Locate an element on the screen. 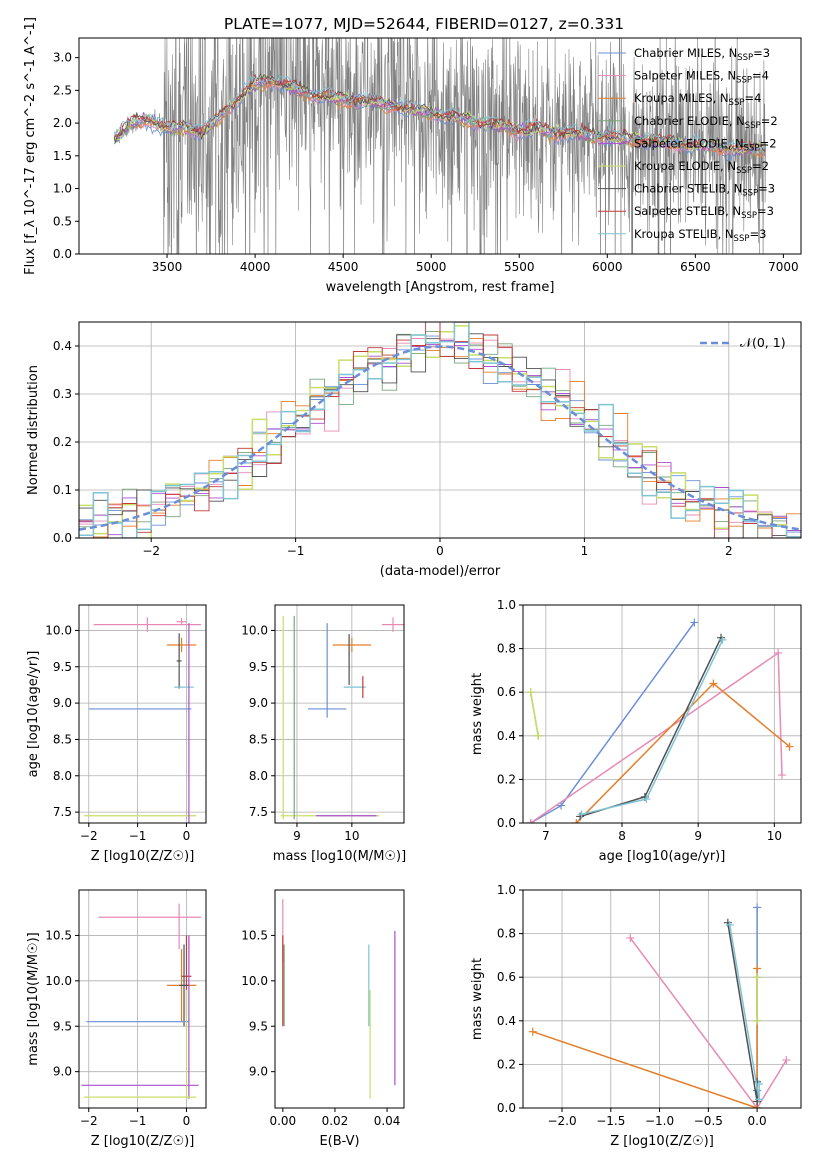 This screenshot has width=819, height=1170. x-tick-label: 0.0 is located at coordinates (757, 1121).